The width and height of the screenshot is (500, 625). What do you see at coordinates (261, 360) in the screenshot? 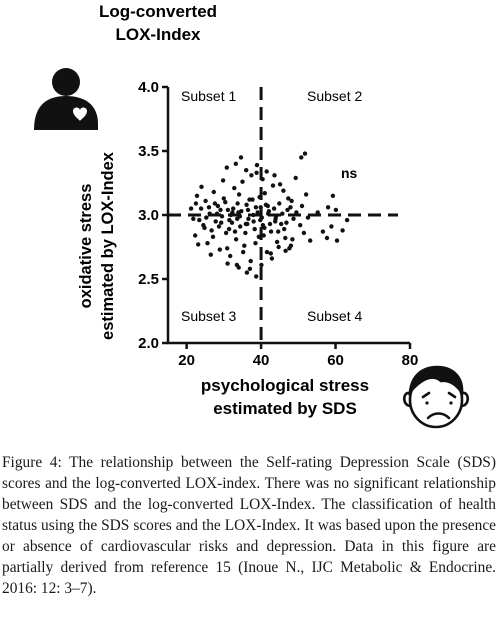
I see `x-tick-label: 40` at bounding box center [261, 360].